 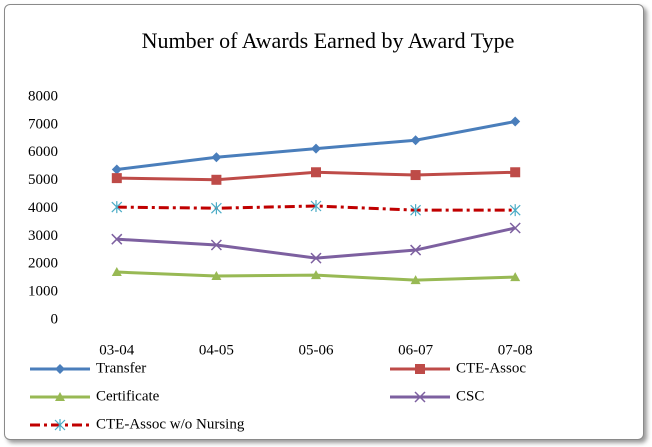 I want to click on y-tick-label: 4000, so click(x=43, y=208).